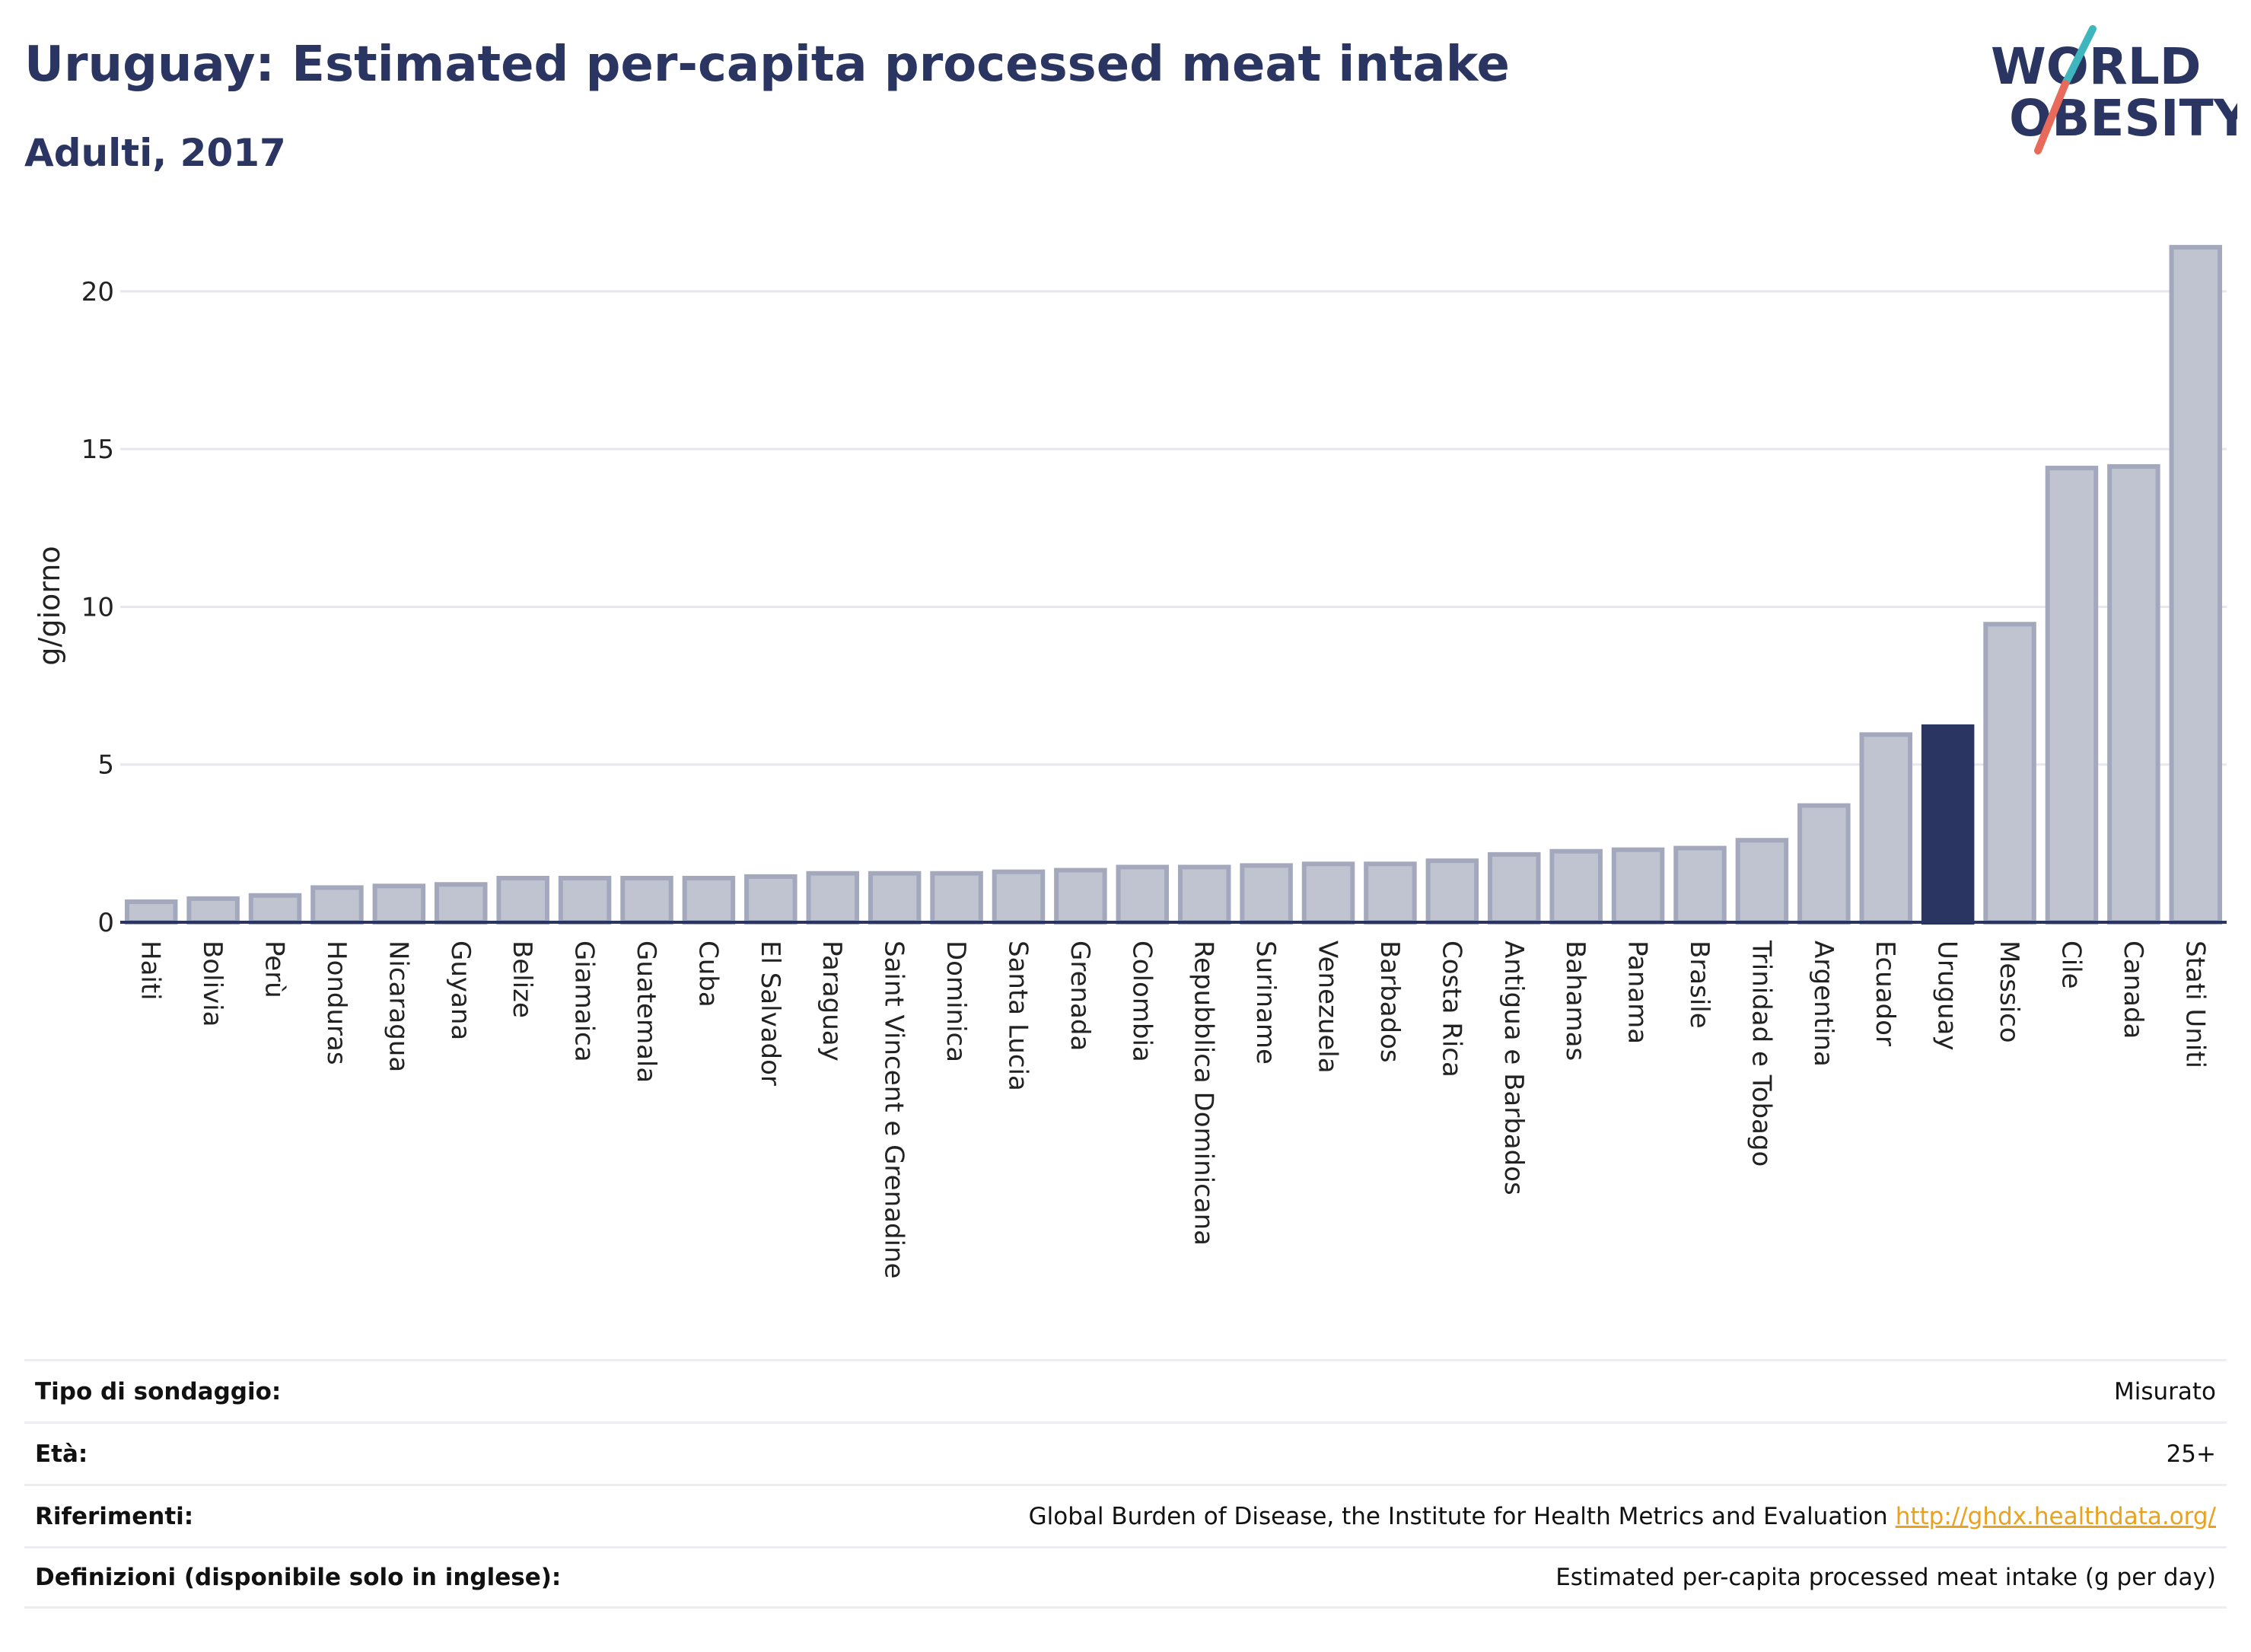 The image size is (2251, 1652). Describe the element at coordinates (212, 984) in the screenshot. I see `x-tick-label: Bolivia` at that location.